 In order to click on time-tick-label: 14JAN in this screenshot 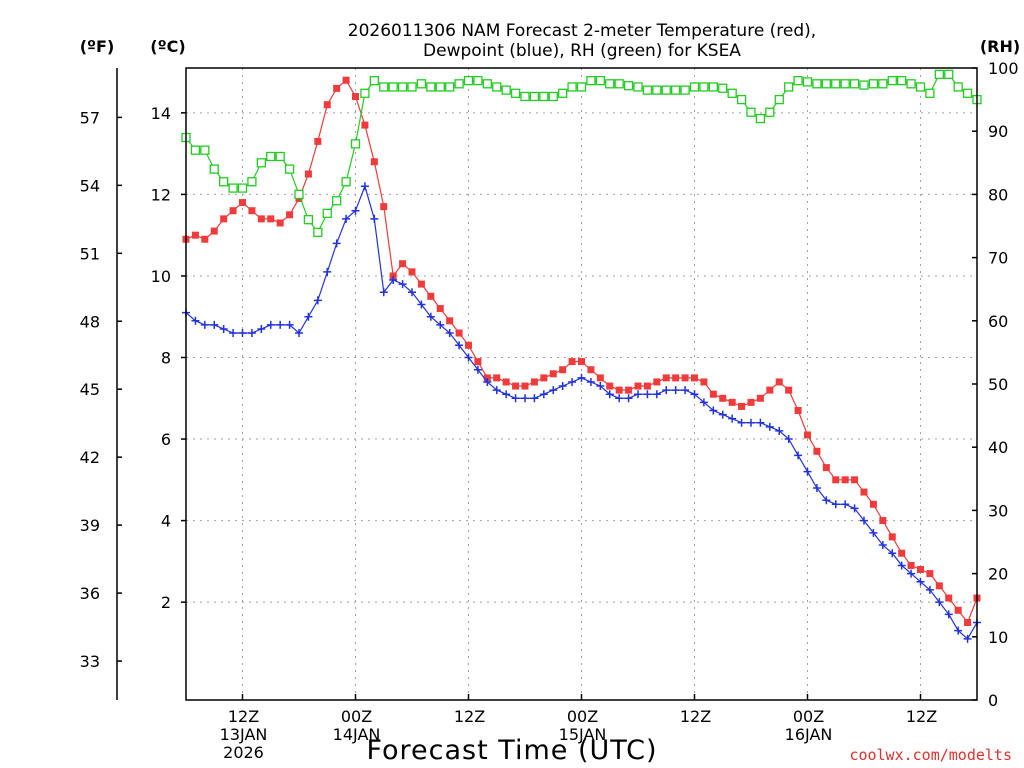, I will do `click(357, 734)`.